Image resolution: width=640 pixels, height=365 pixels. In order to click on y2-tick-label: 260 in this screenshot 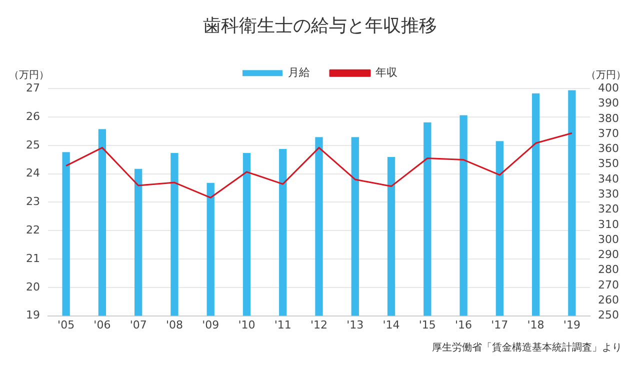, I will do `click(609, 300)`.